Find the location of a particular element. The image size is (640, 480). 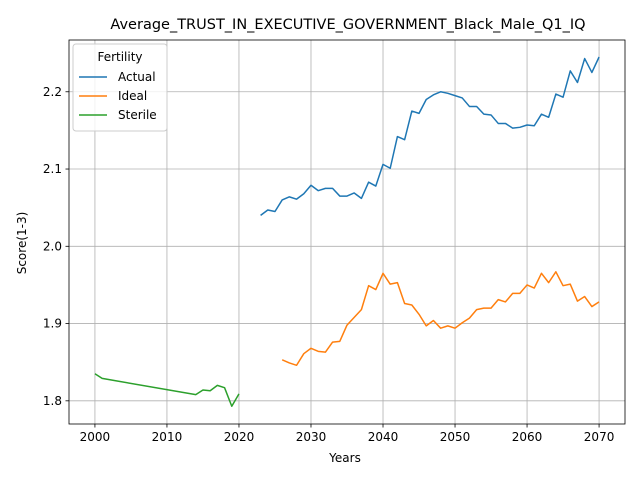

x-tick-label: 2020 is located at coordinates (239, 437).